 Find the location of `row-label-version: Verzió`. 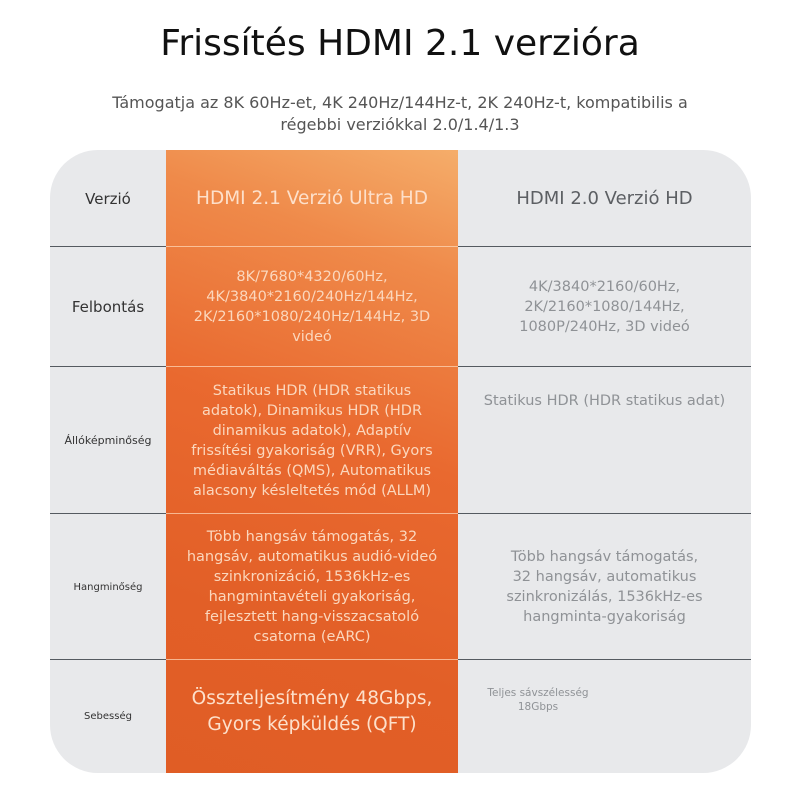

row-label-version: Verzió is located at coordinates (108, 198).